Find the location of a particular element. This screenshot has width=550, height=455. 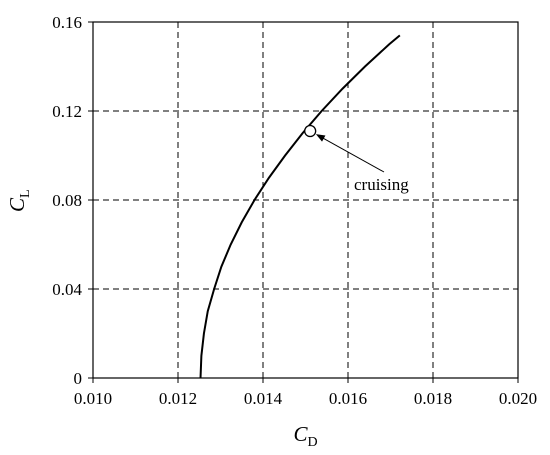

cruising-arrowhead is located at coordinates (320, 138).